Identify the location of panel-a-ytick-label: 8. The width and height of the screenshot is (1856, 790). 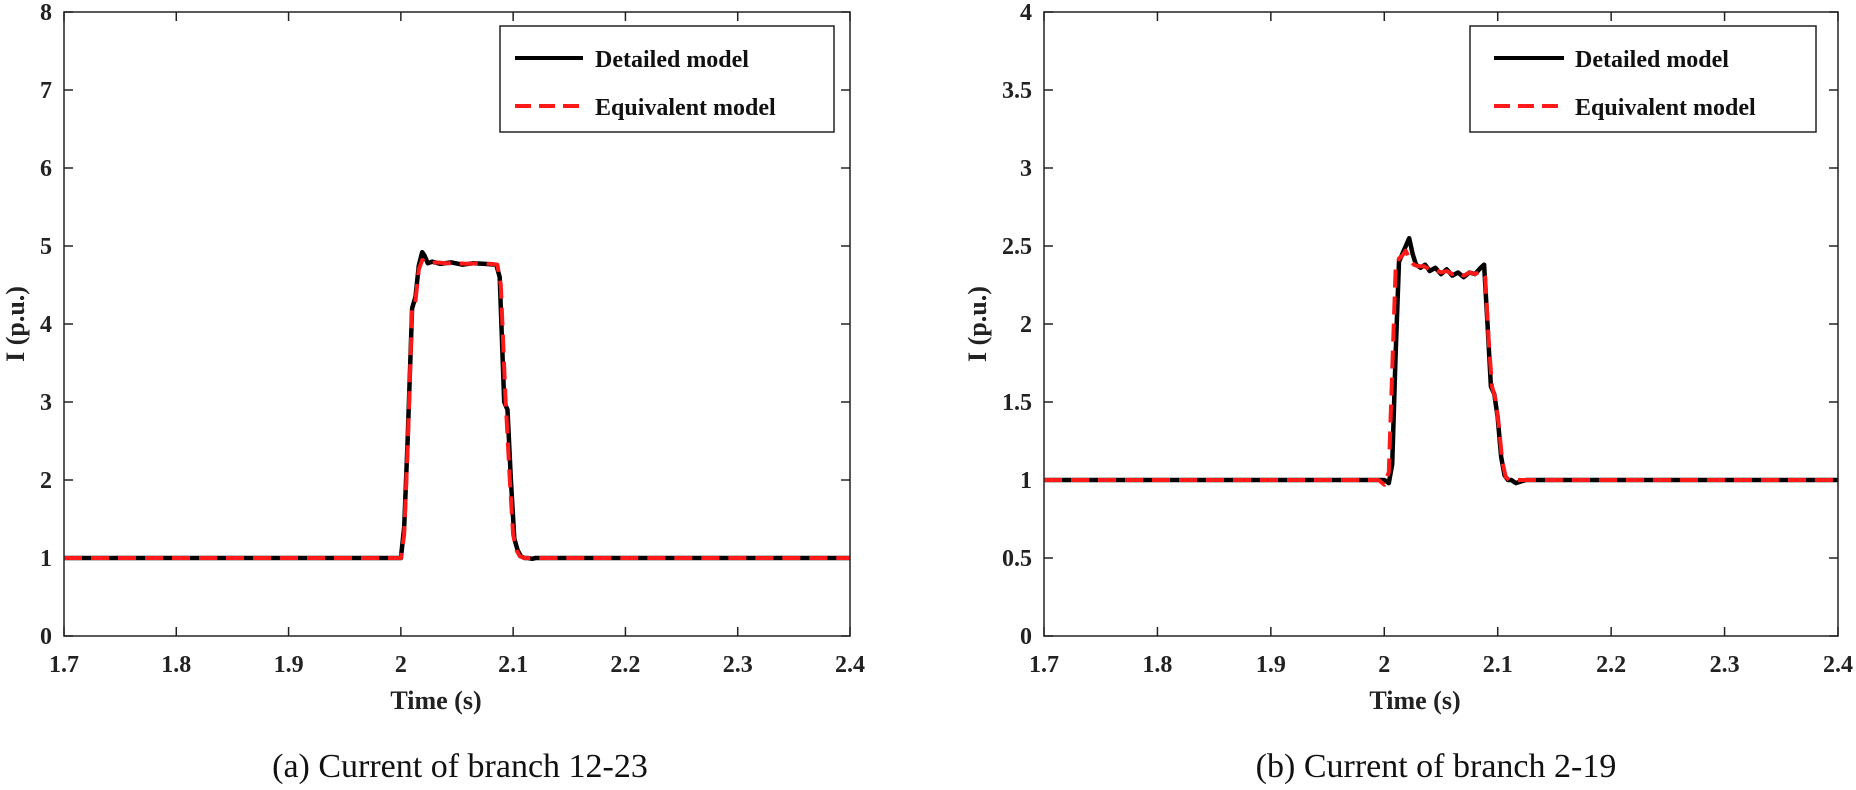
(46, 13).